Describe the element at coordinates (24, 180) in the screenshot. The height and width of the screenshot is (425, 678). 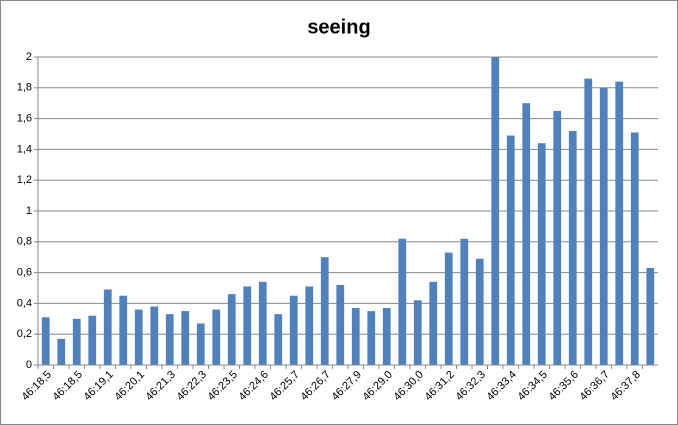
I see `y-tick-label: 1,2` at that location.